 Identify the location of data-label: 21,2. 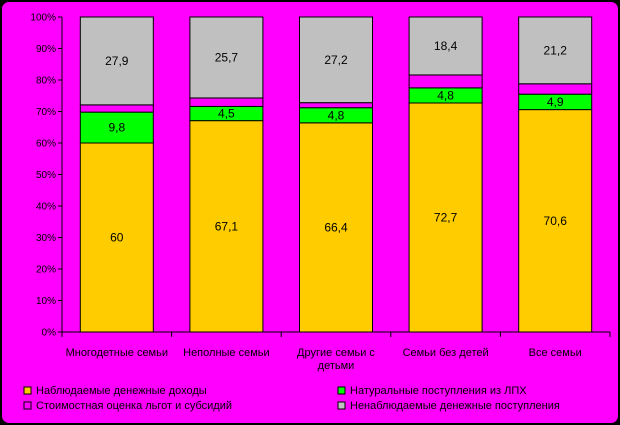
(556, 50).